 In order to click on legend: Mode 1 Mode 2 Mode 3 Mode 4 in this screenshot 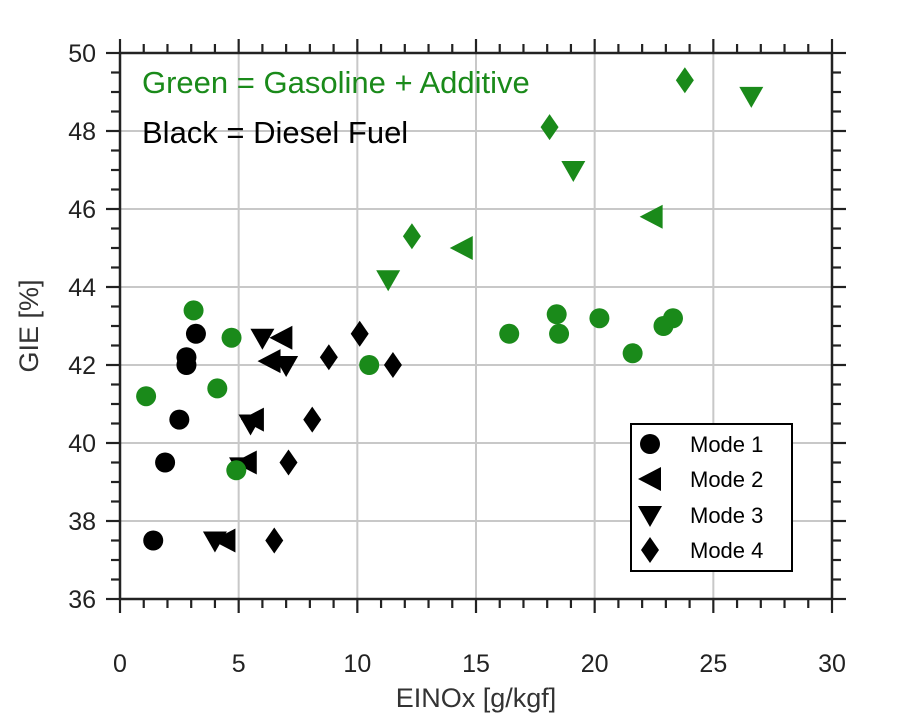, I will do `click(711, 497)`.